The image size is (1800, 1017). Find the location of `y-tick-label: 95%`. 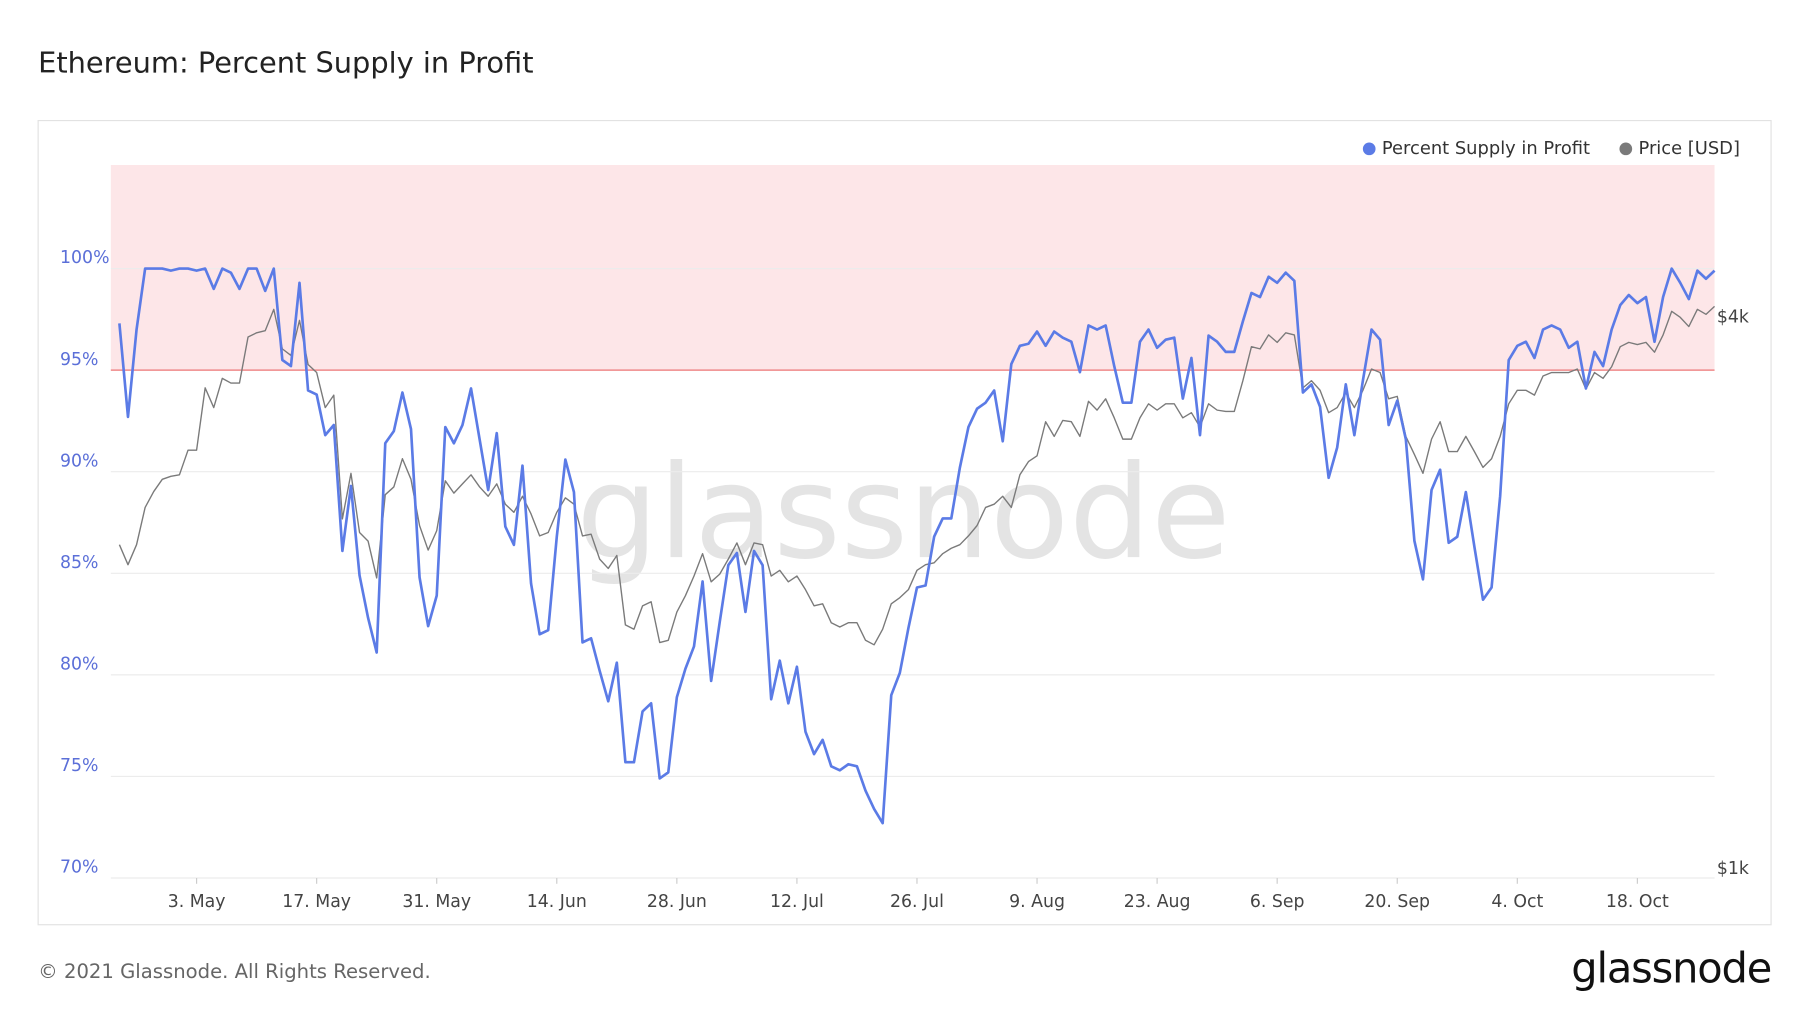

y-tick-label: 95% is located at coordinates (79, 360).